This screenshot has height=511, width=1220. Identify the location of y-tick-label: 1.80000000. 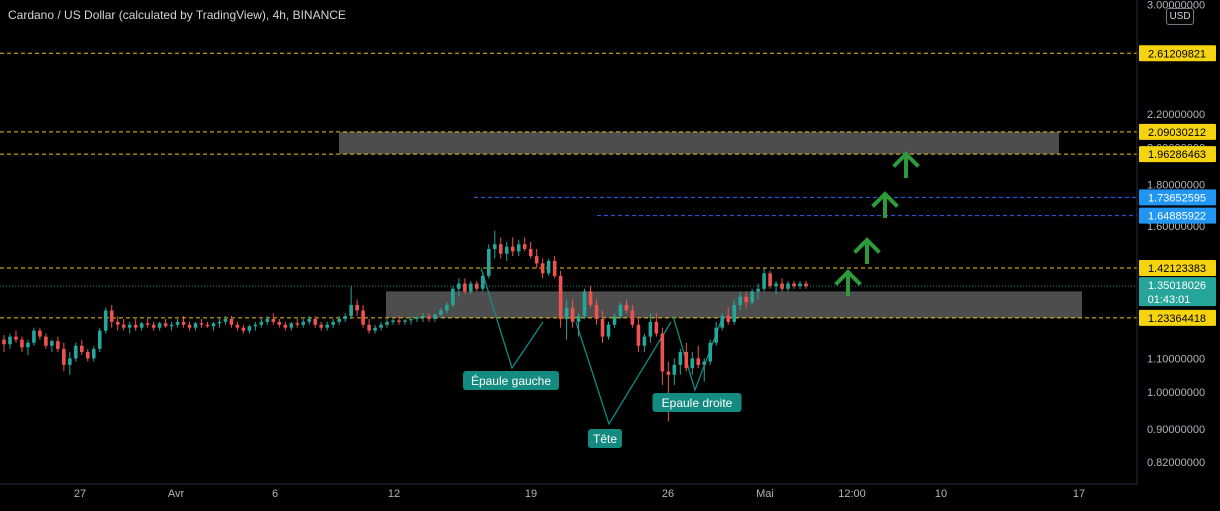
(1176, 186).